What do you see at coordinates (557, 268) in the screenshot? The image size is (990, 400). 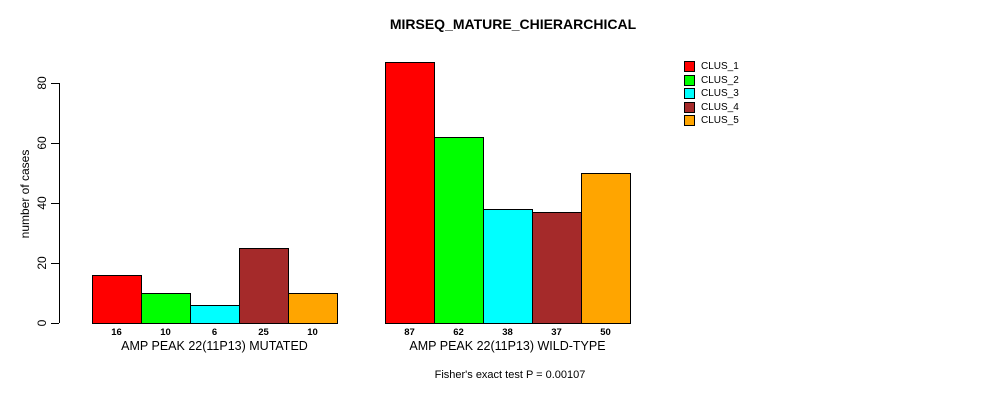 I see `bar-clus_4-group2` at bounding box center [557, 268].